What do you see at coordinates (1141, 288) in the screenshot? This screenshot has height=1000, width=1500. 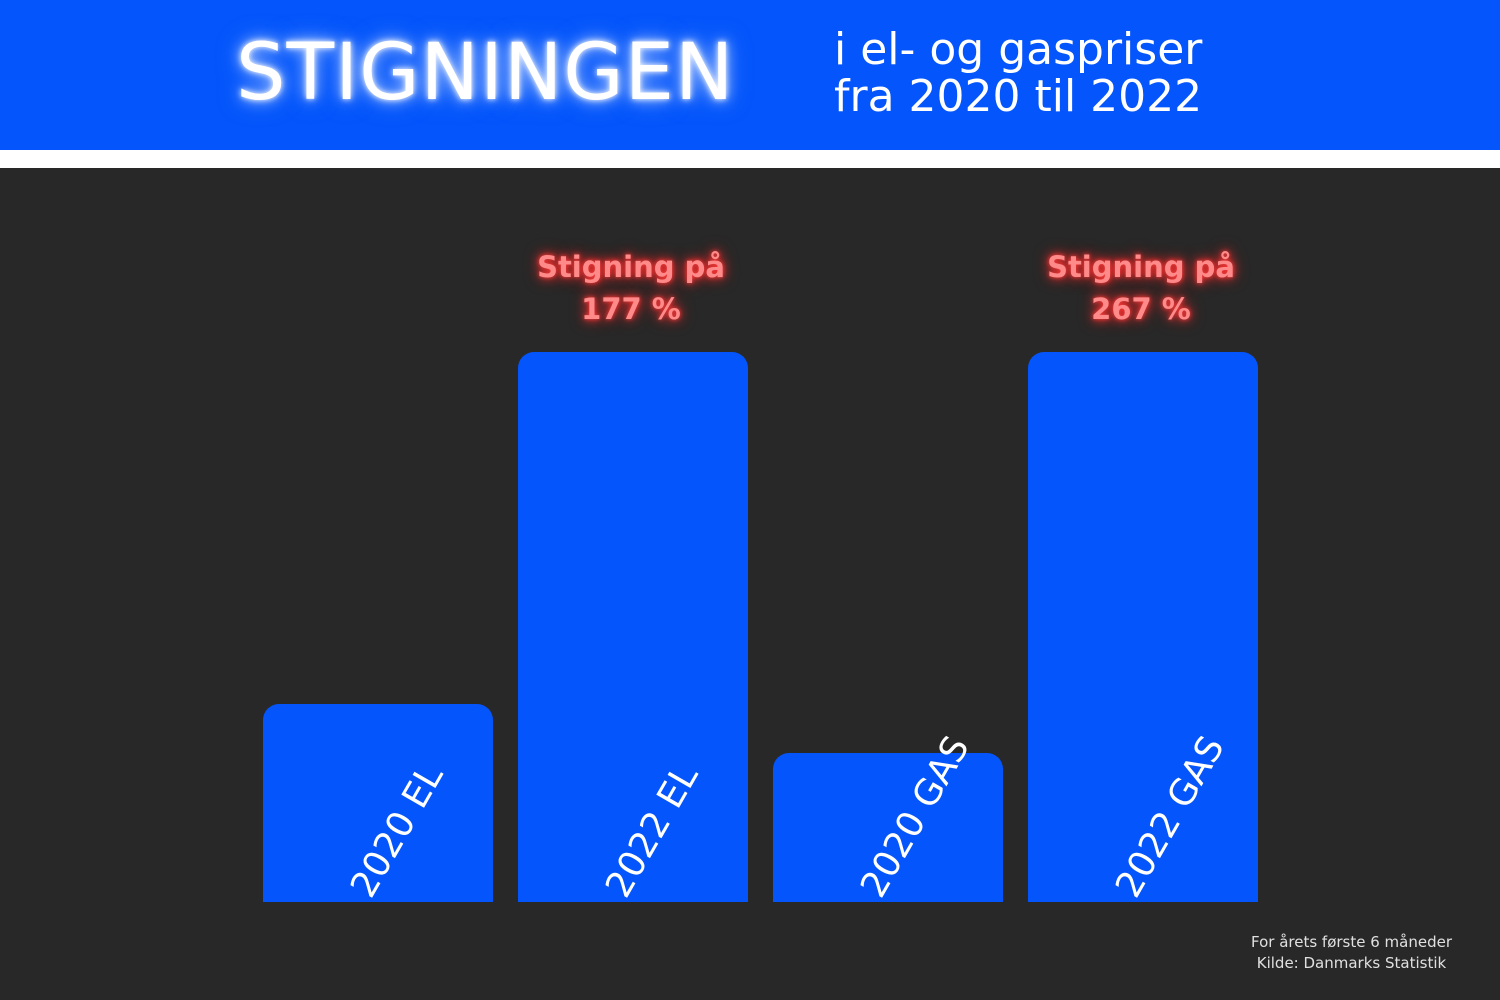 I see `annotation-2022-gas: Stigning på 267 %` at bounding box center [1141, 288].